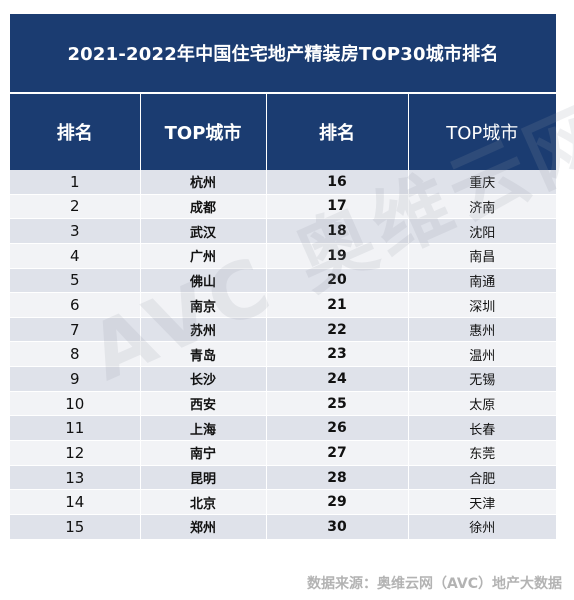  I want to click on rank-left-cell: 11, so click(75, 428).